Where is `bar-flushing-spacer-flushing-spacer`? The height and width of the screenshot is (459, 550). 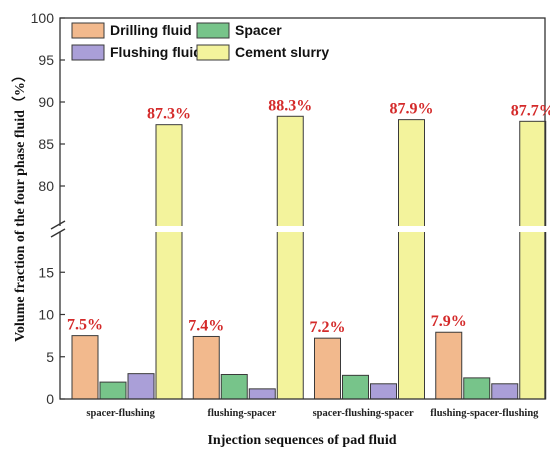
bar-flushing-spacer-flushing-spacer is located at coordinates (477, 388).